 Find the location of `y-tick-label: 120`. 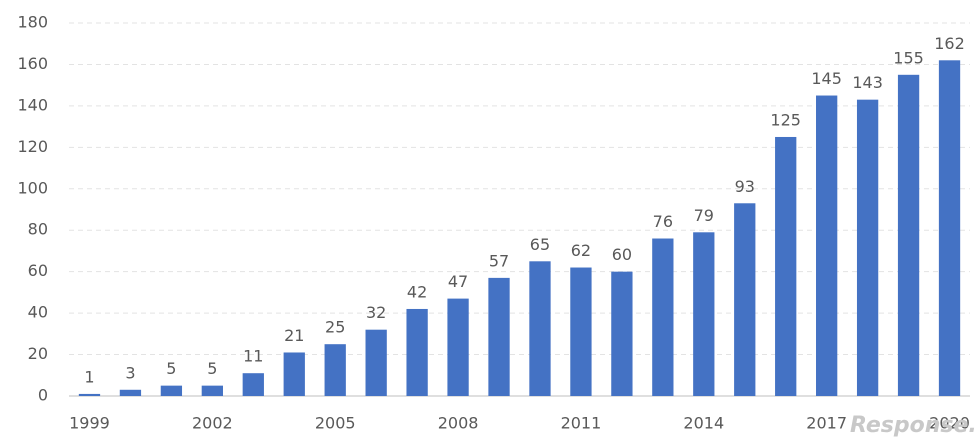

y-tick-label: 120 is located at coordinates (32, 146).